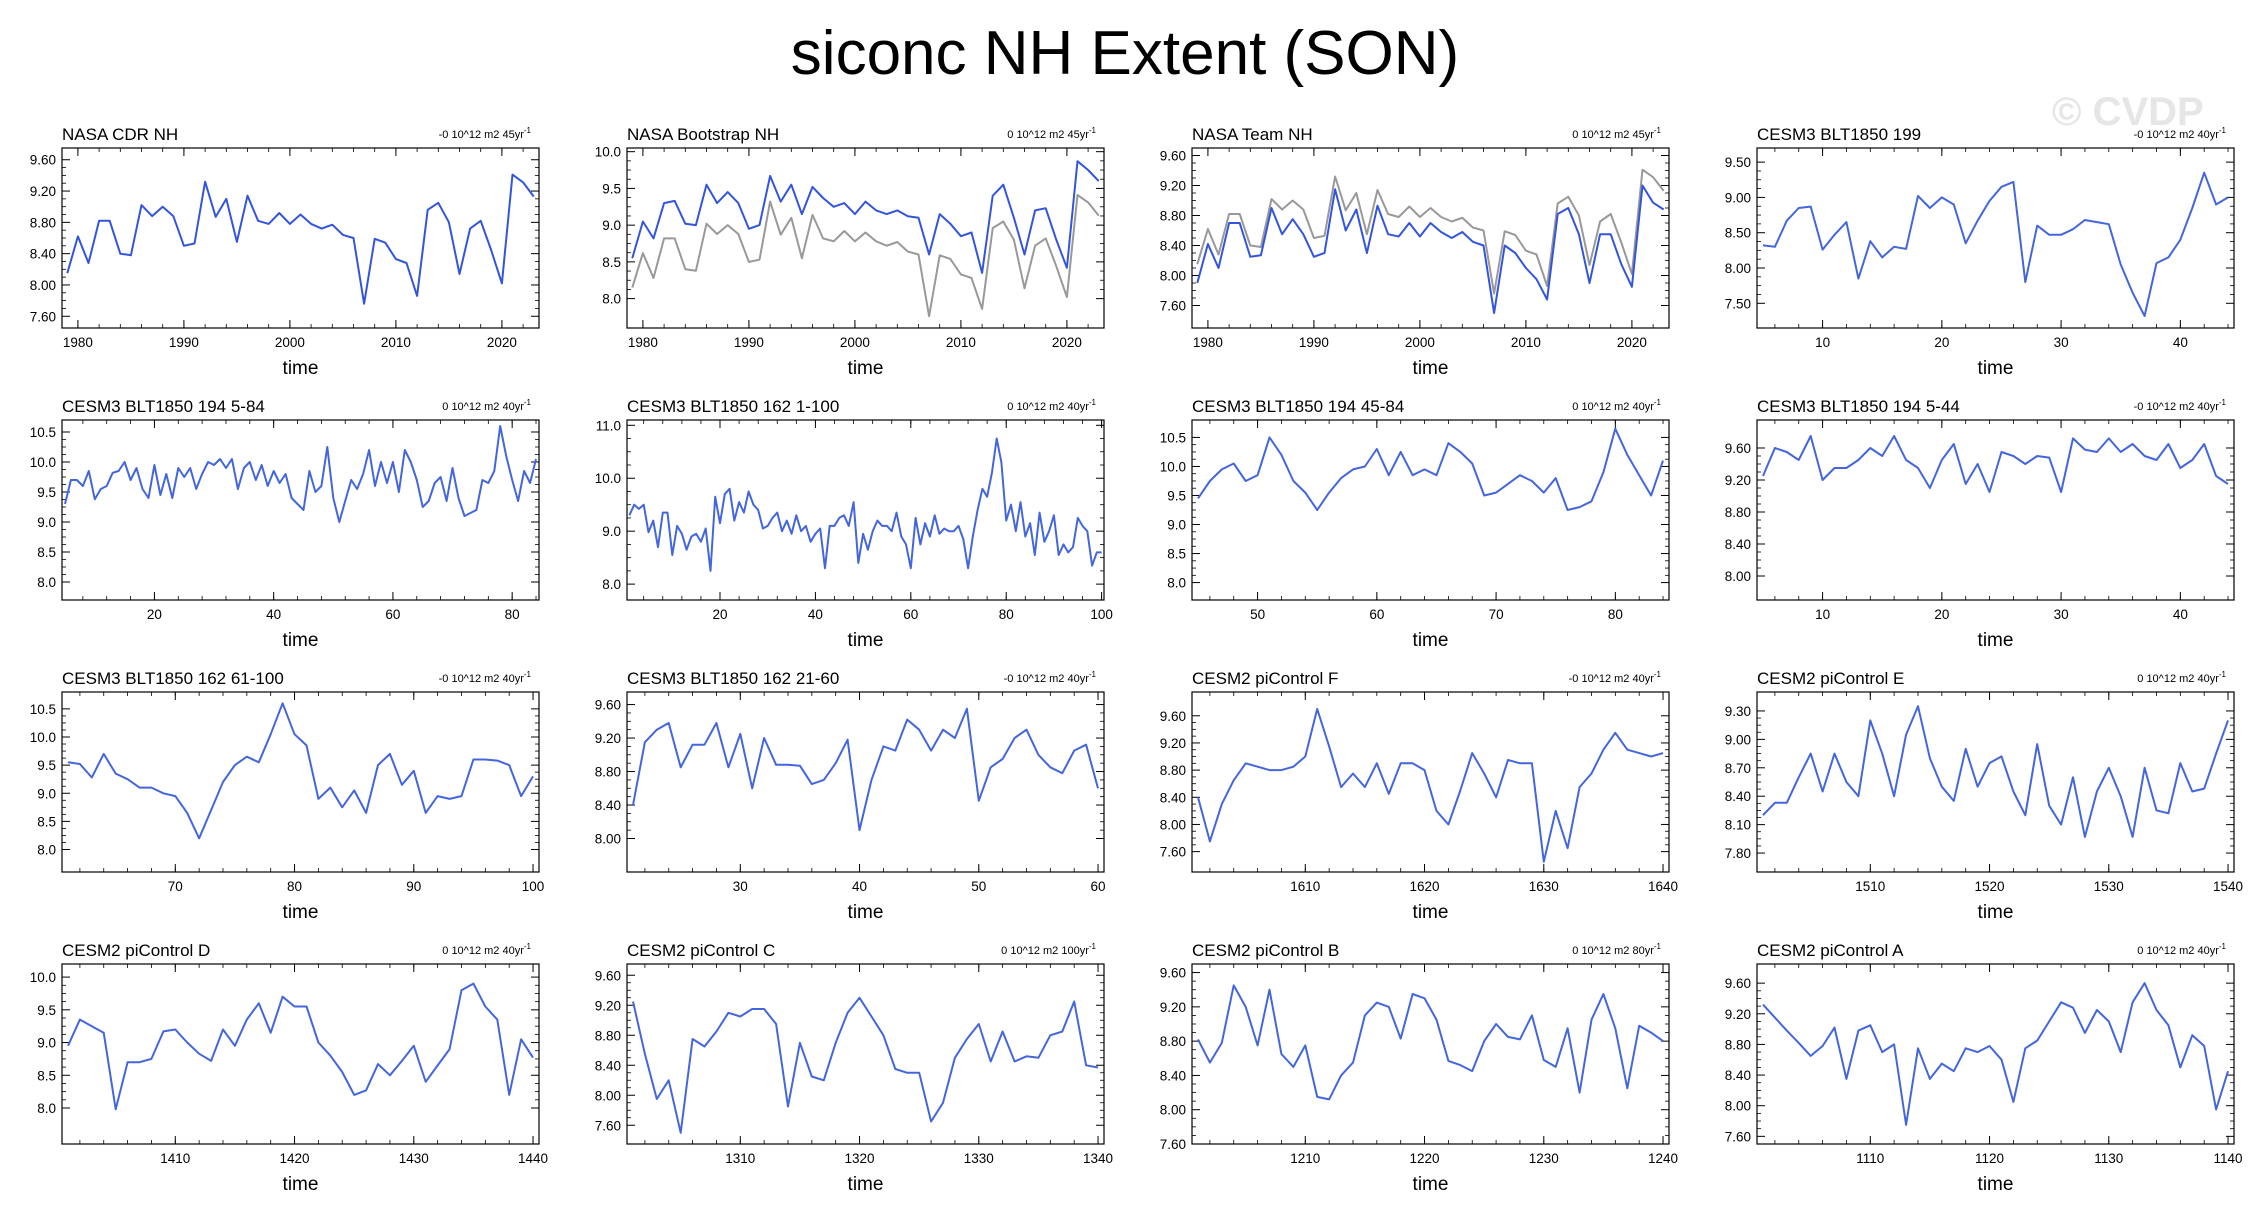 This screenshot has width=2250, height=1230. What do you see at coordinates (1830, 950) in the screenshot?
I see `panel-title: CESM2 piControl A` at bounding box center [1830, 950].